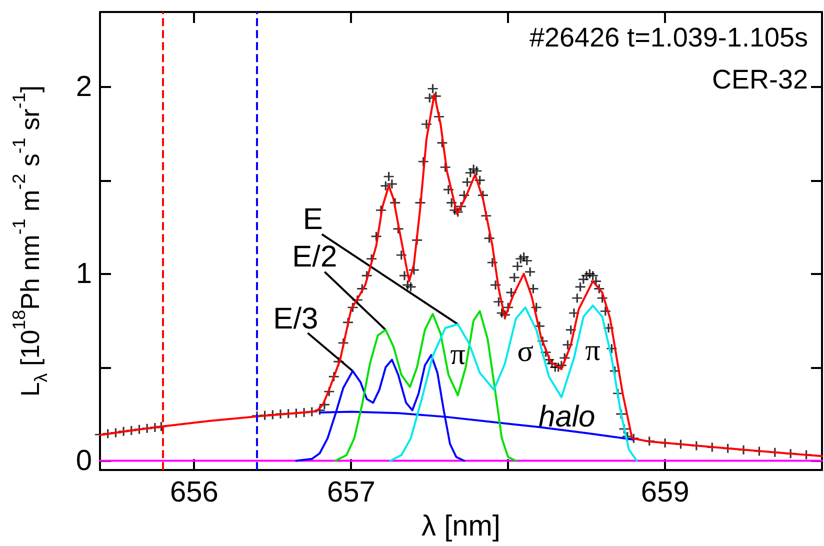 The height and width of the screenshot is (546, 824). Describe the element at coordinates (84, 86) in the screenshot. I see `y-tick-label: 2` at that location.